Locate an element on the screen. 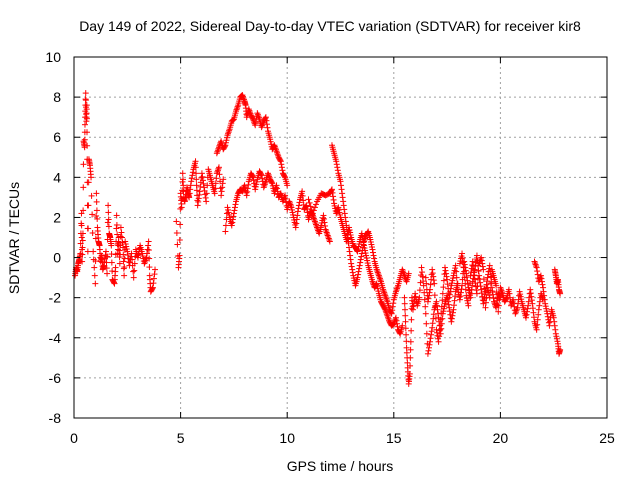 The image size is (640, 480). x-tick-label: 20 is located at coordinates (501, 438).